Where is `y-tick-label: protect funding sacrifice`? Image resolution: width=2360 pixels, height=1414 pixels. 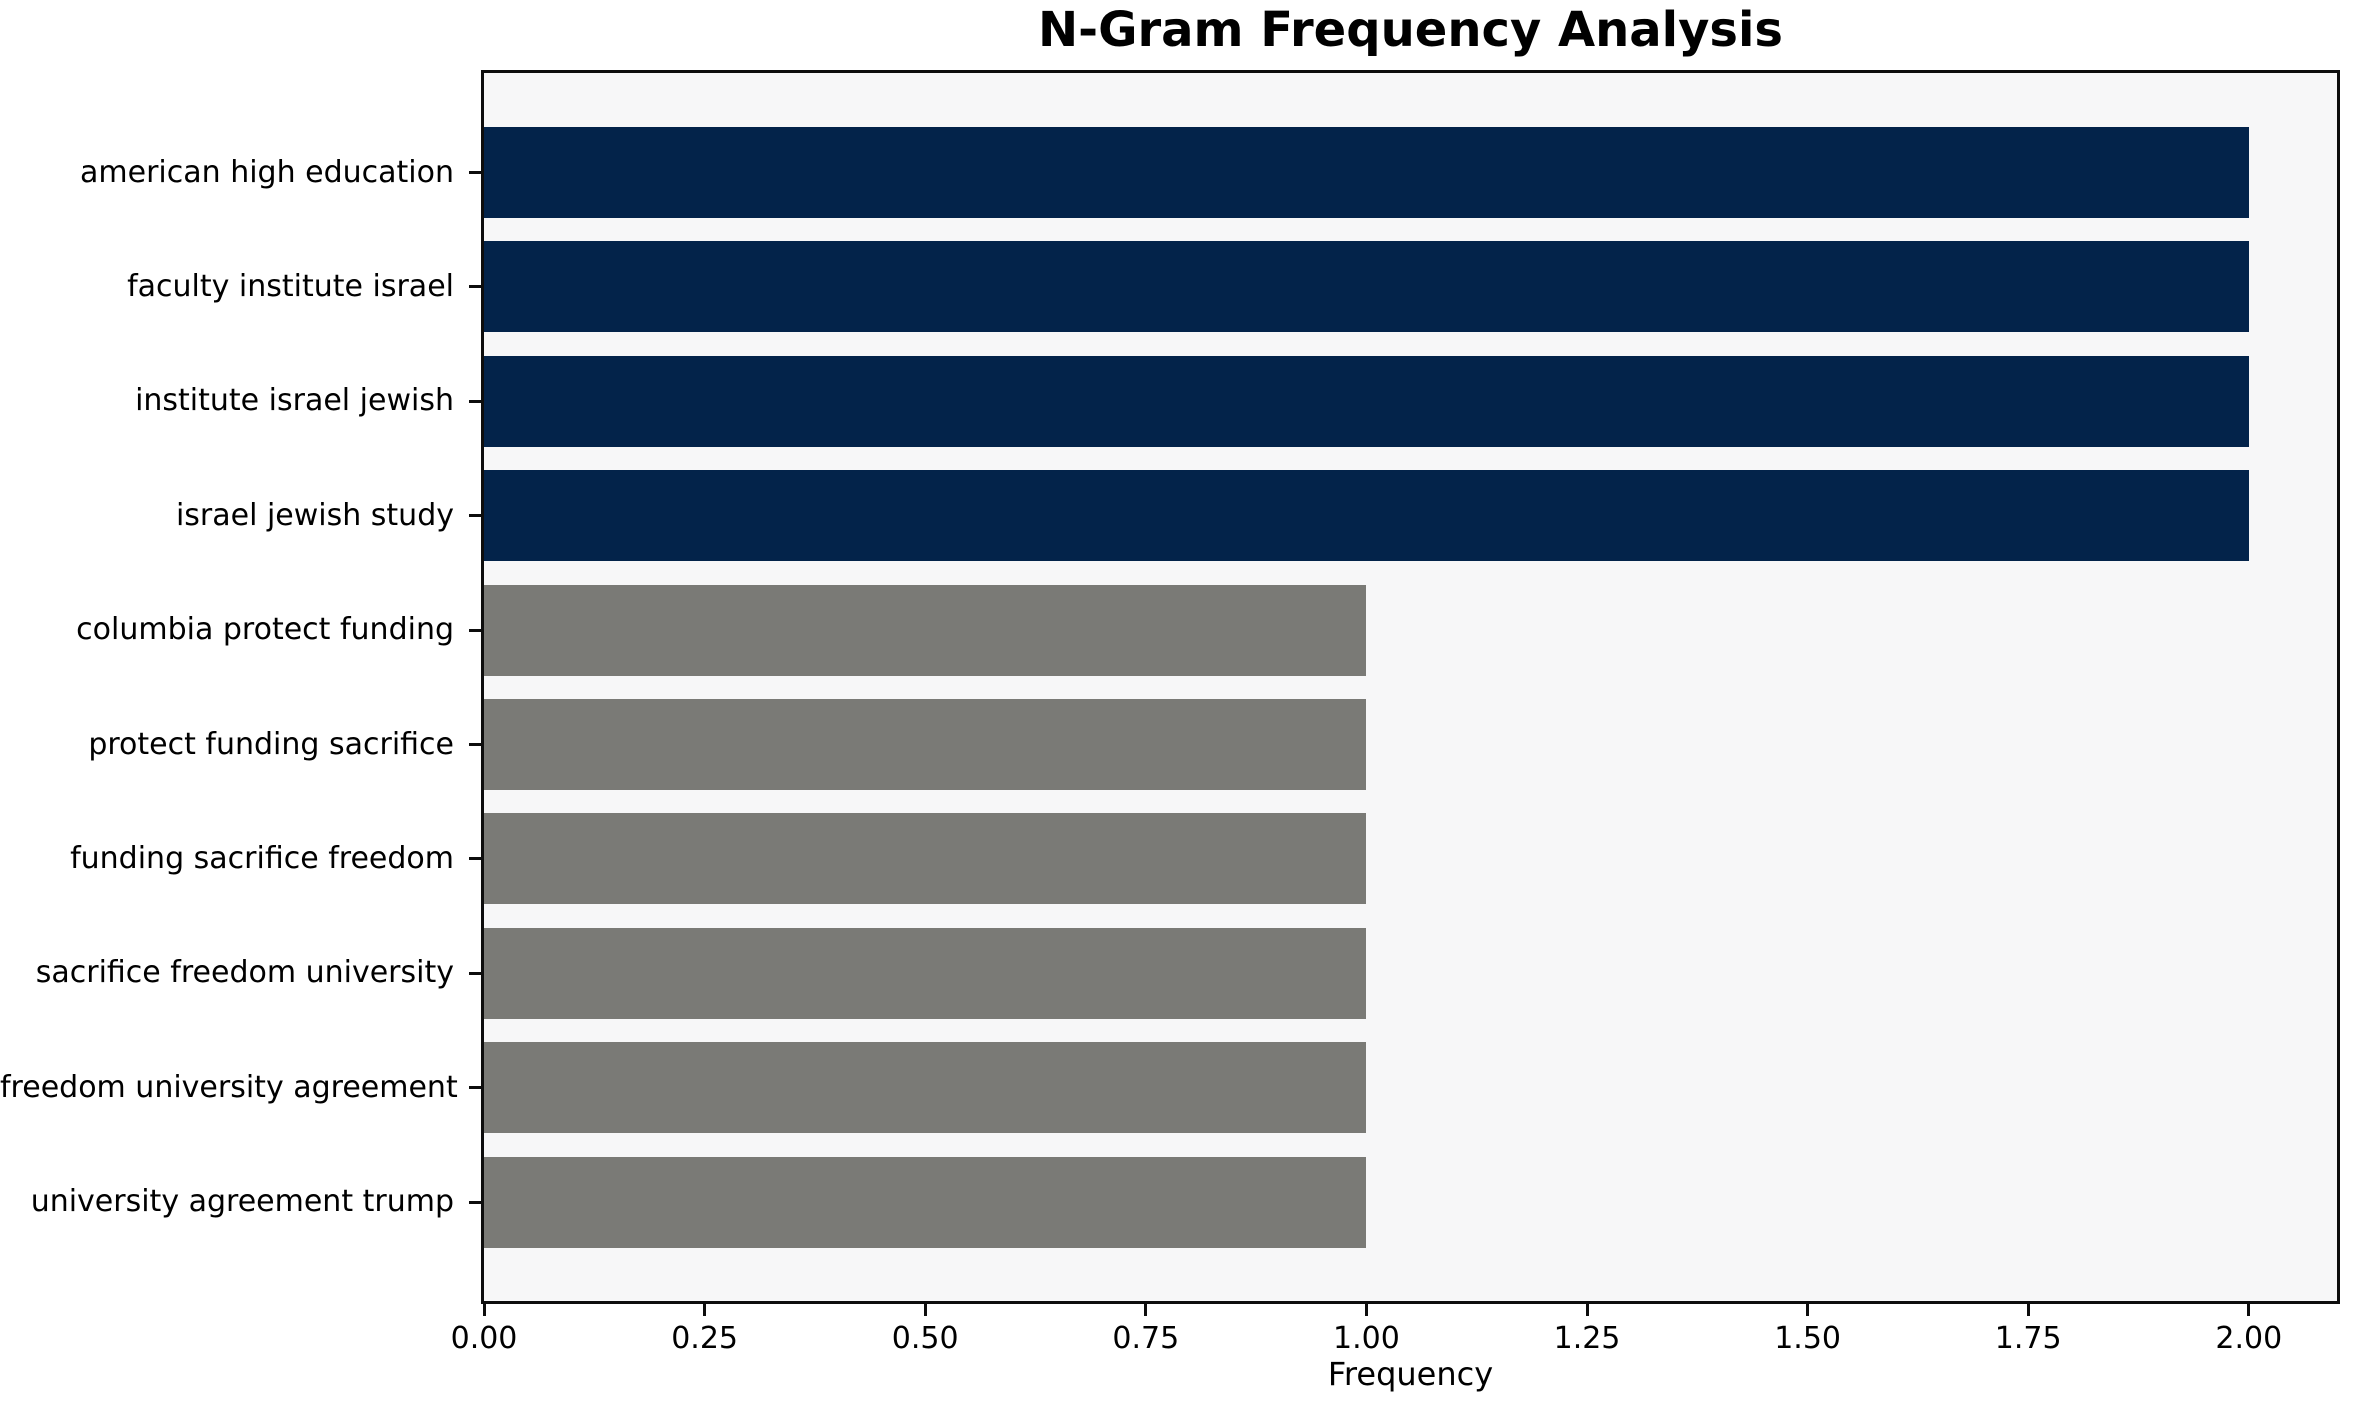
y-tick-label: protect funding sacrifice is located at coordinates (271, 744).